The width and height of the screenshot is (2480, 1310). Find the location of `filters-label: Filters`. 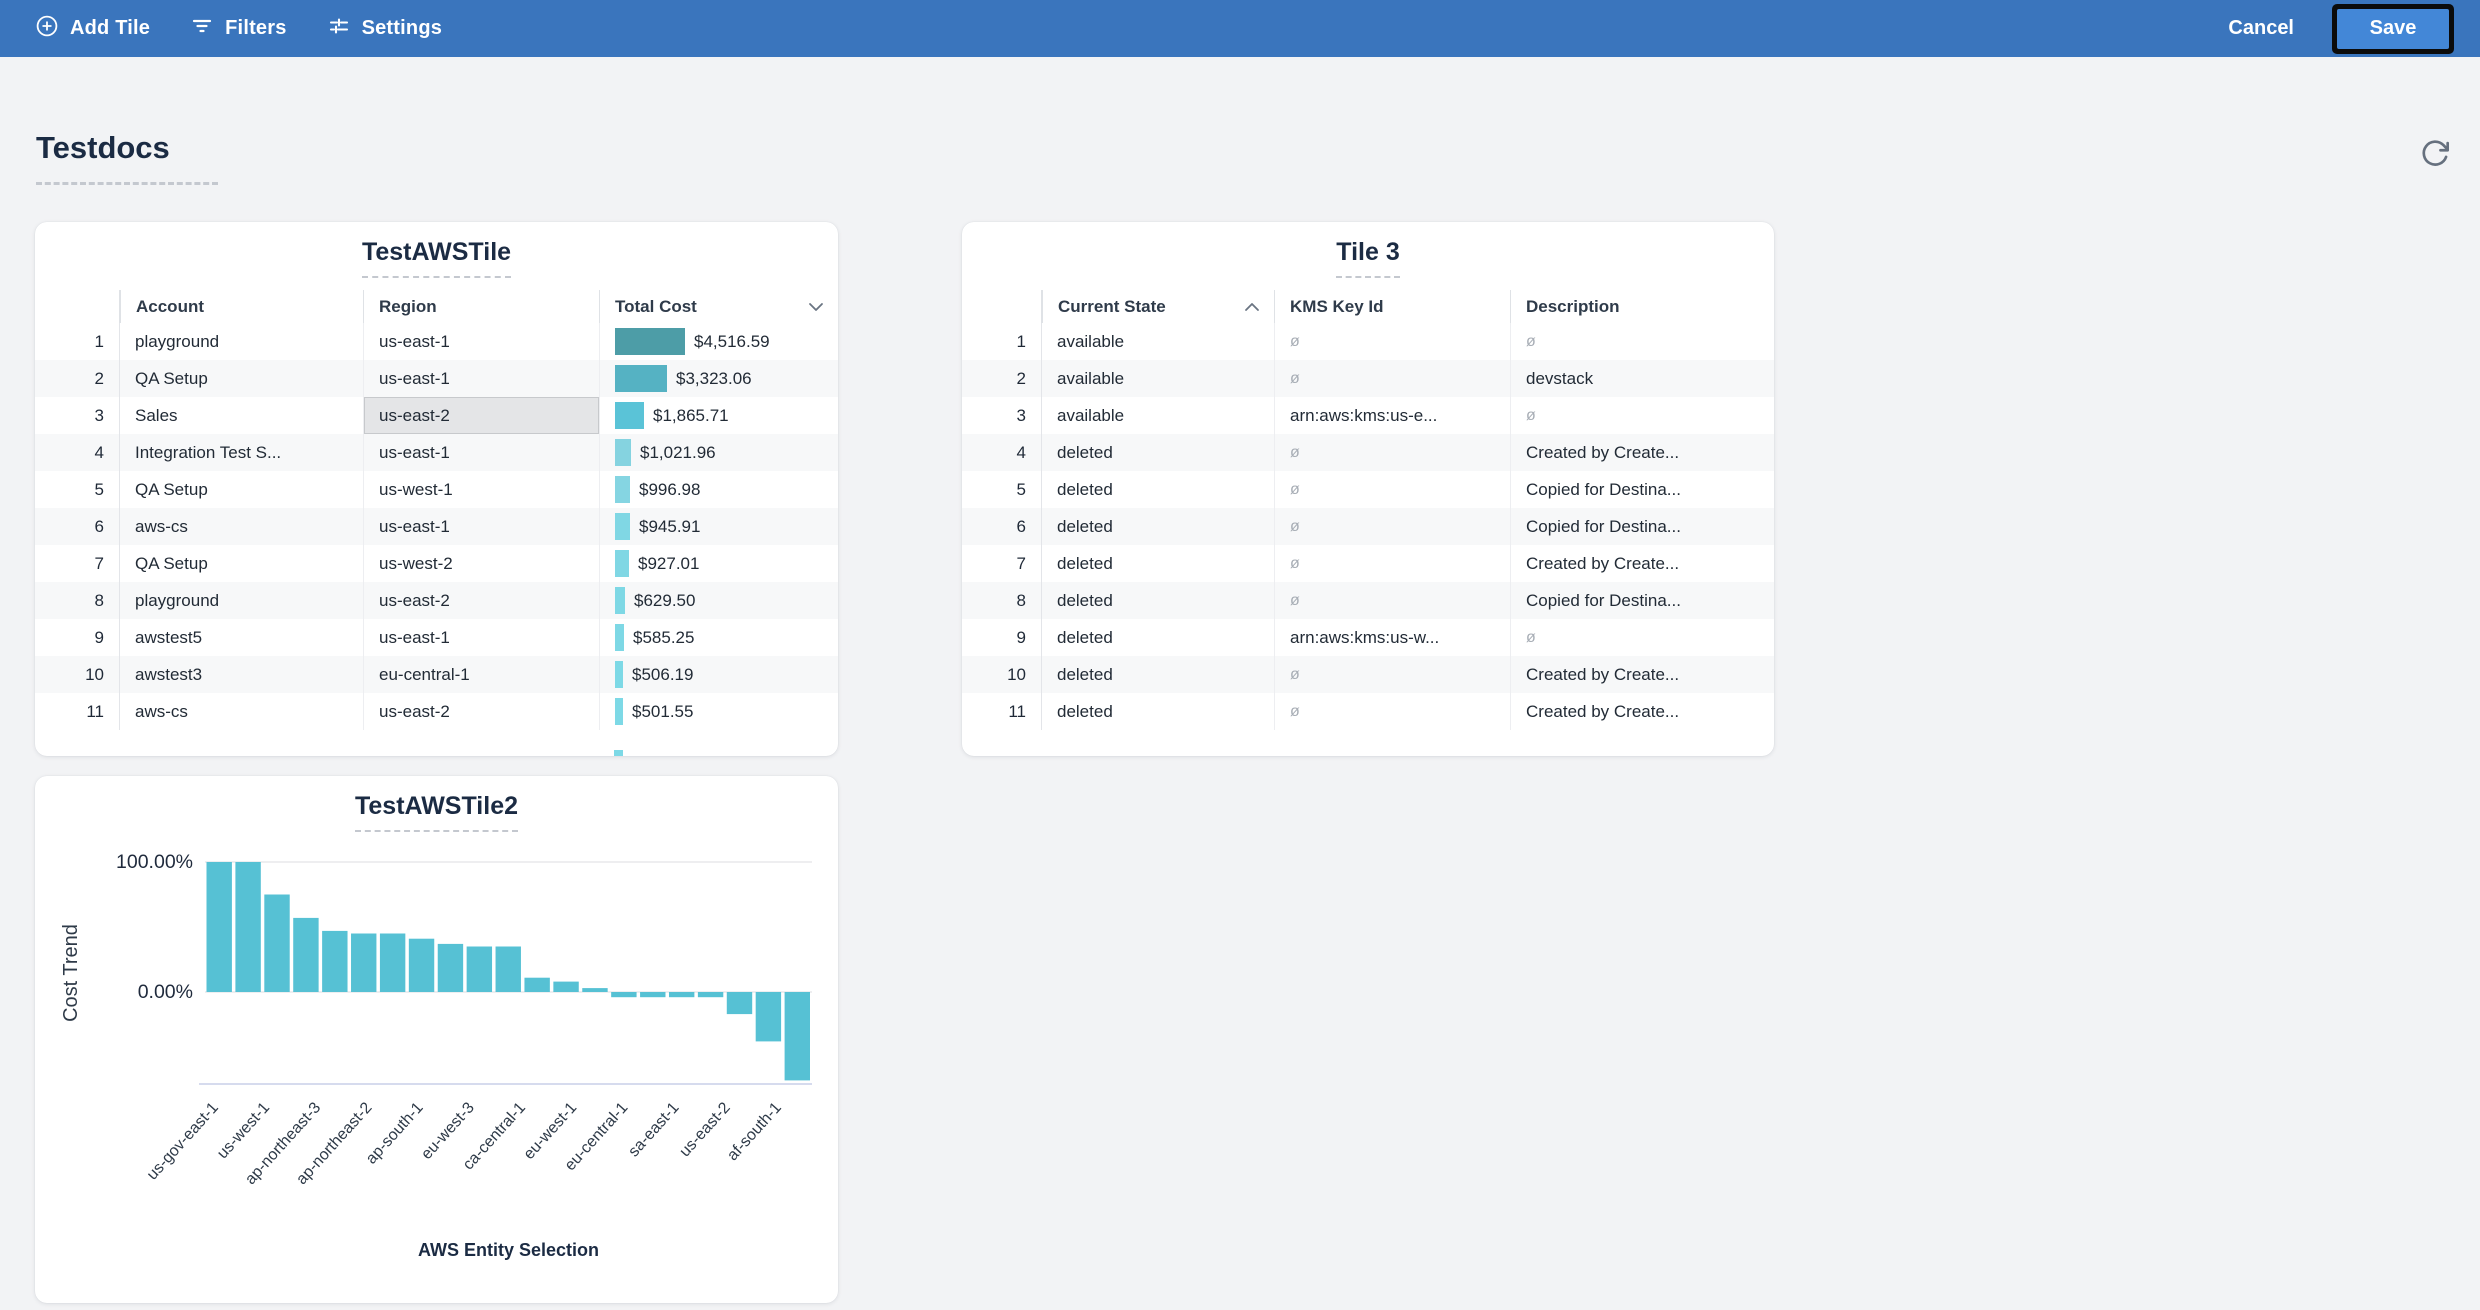

filters-label: Filters is located at coordinates (256, 28).